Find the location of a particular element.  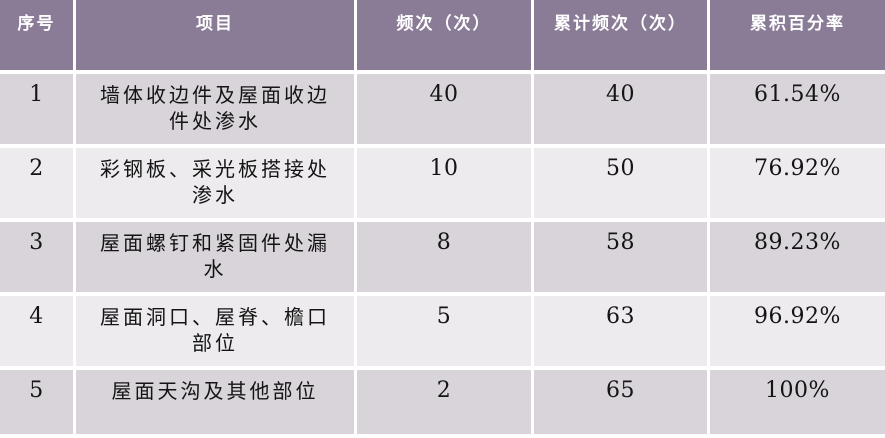

item-text: 屋面螺钉和紧固件处漏水 is located at coordinates (215, 256).